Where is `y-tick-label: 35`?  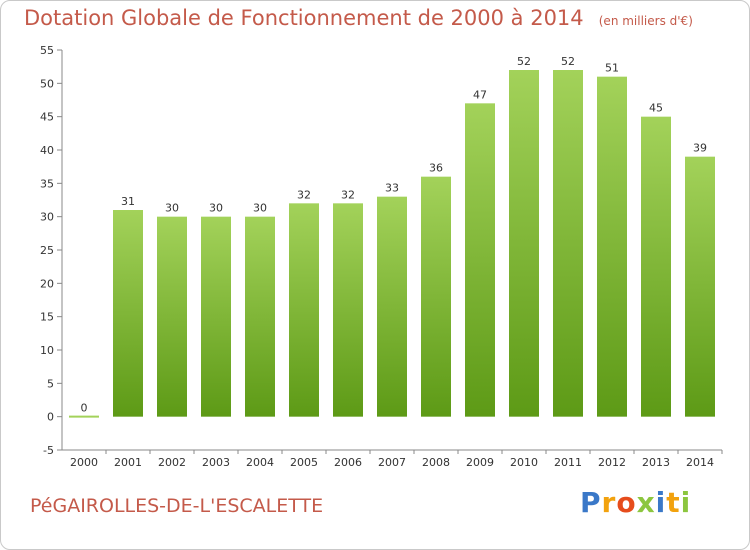
y-tick-label: 35 is located at coordinates (47, 183).